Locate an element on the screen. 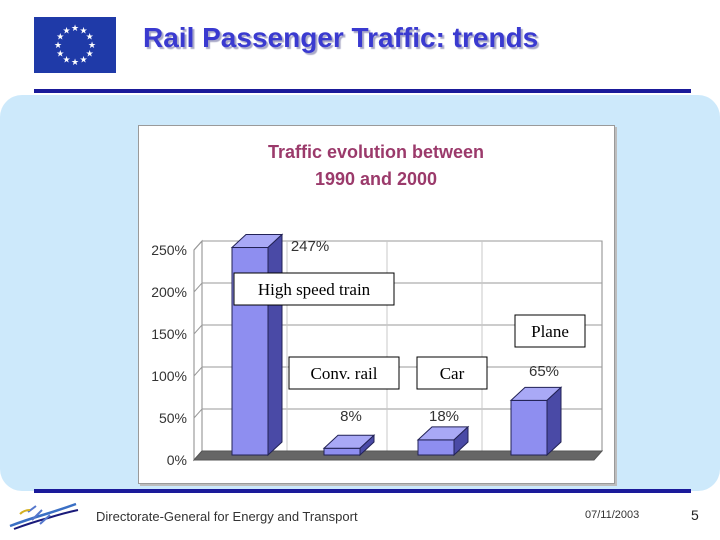 Image resolution: width=720 pixels, height=540 pixels. category-label: Car is located at coordinates (452, 373).